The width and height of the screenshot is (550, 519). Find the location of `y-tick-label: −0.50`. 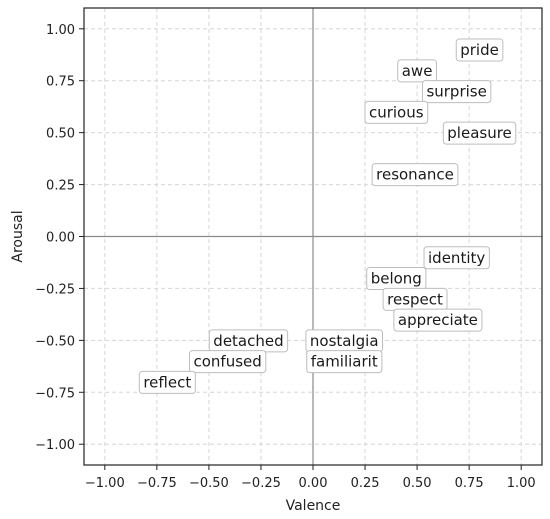

y-tick-label: −0.50 is located at coordinates (55, 341).